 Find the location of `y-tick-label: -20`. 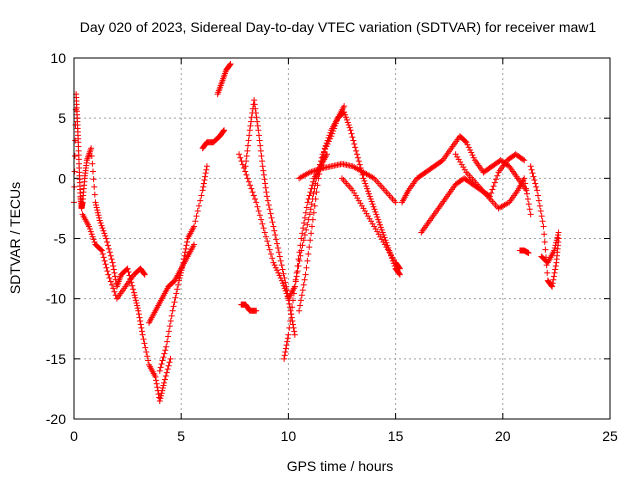

y-tick-label: -20 is located at coordinates (56, 419).